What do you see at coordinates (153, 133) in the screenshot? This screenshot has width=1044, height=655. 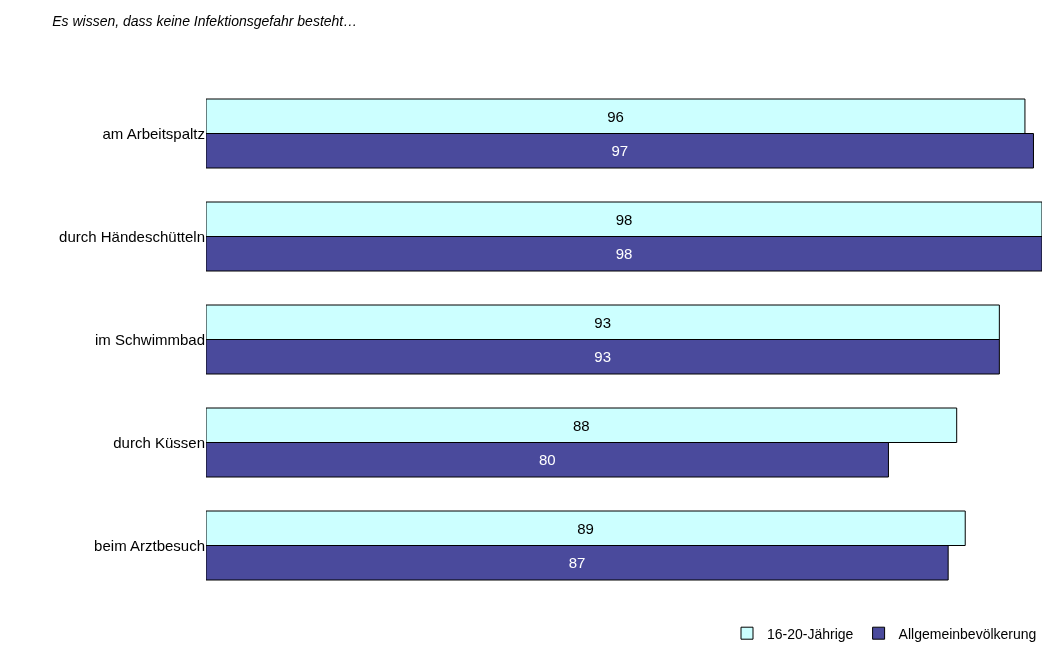 I see `y-tick-label: am Arbeitspaltz` at bounding box center [153, 133].